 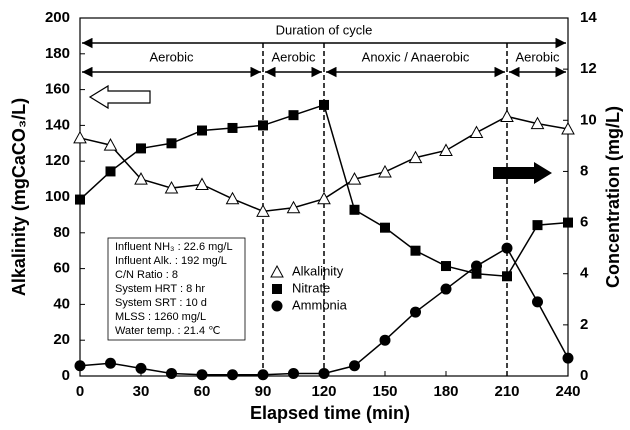 I want to click on y2-tick-label: 4, so click(x=584, y=273).